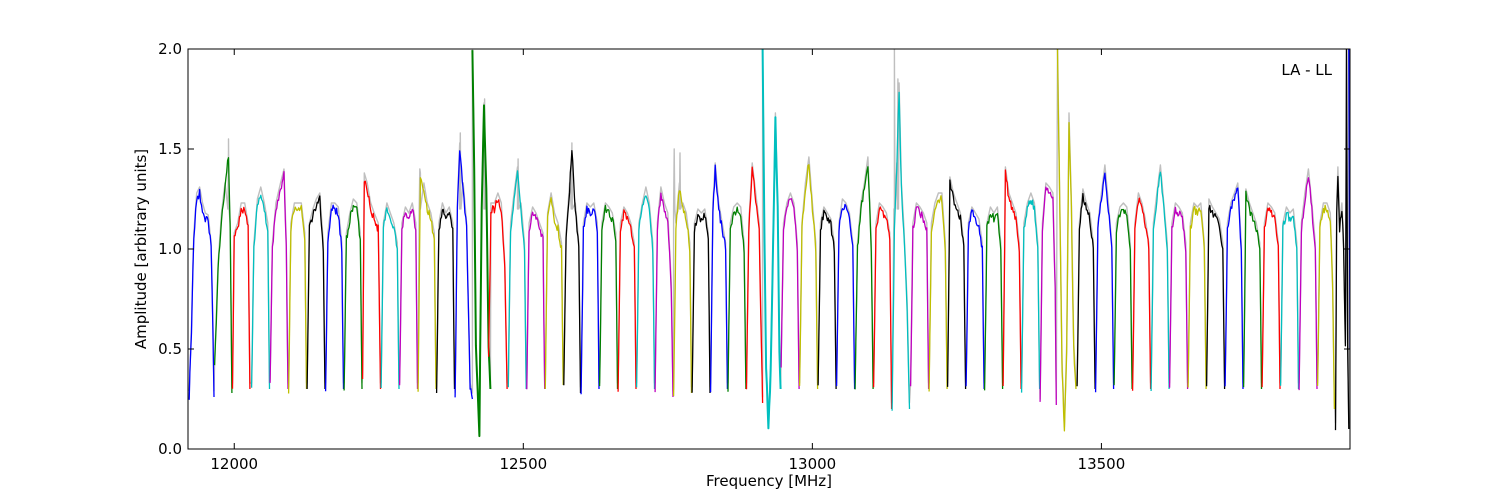 Image resolution: width=1500 pixels, height=500 pixels. I want to click on y-tick-label: 1.5, so click(170, 149).